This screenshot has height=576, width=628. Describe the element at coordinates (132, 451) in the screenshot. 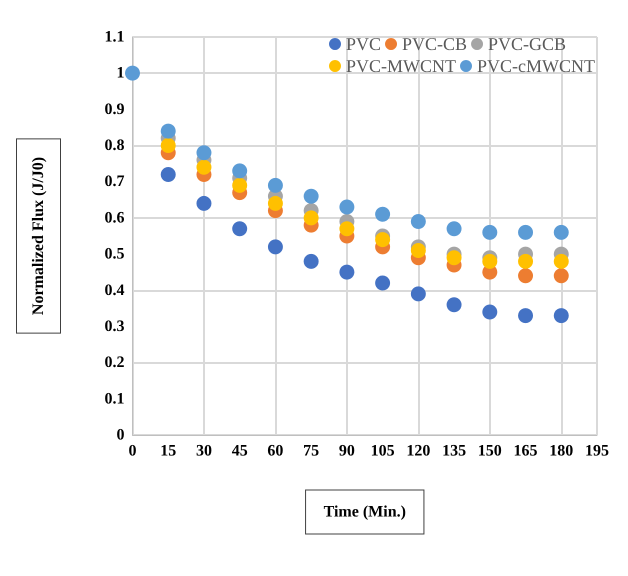

I see `x-tick-label: 0` at that location.